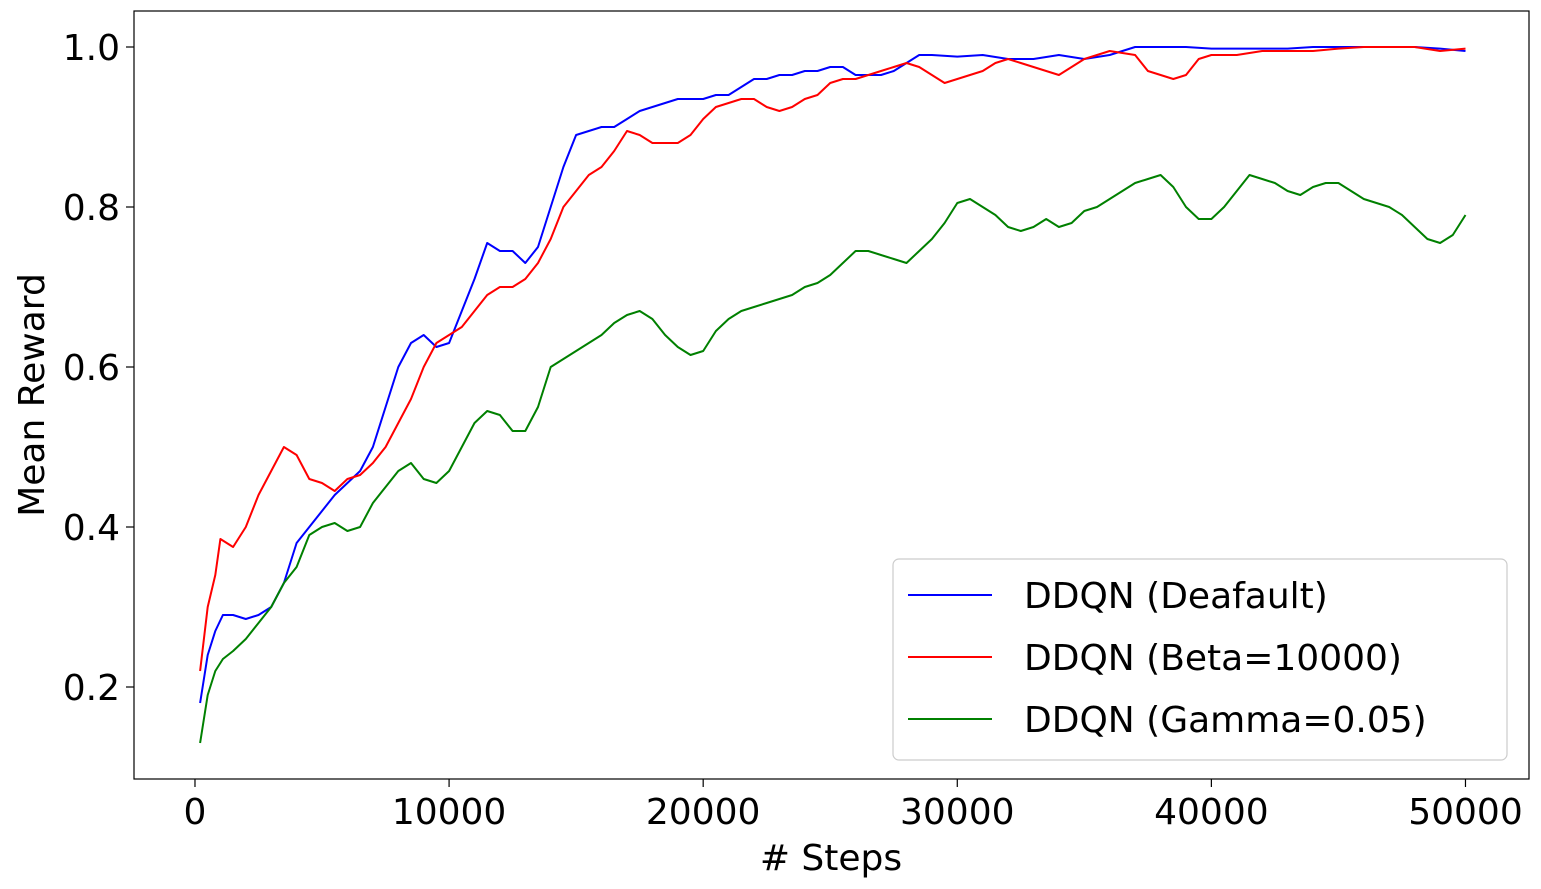 This screenshot has width=1541, height=889. What do you see at coordinates (1213, 658) in the screenshot?
I see `legend-label-ddqn-beta: DDQN (Beta=10000)` at bounding box center [1213, 658].